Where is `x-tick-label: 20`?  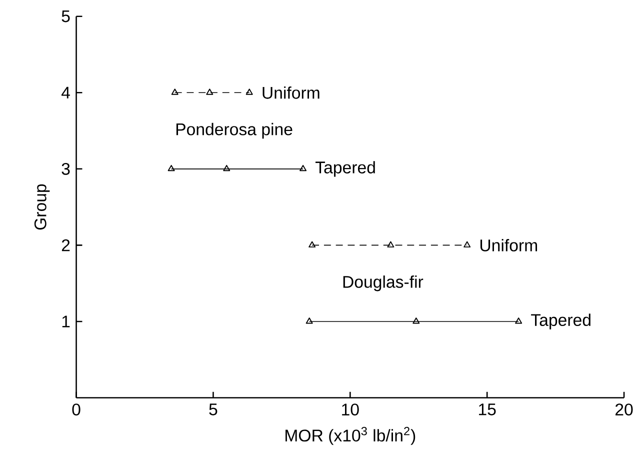 x-tick-label: 20 is located at coordinates (624, 409).